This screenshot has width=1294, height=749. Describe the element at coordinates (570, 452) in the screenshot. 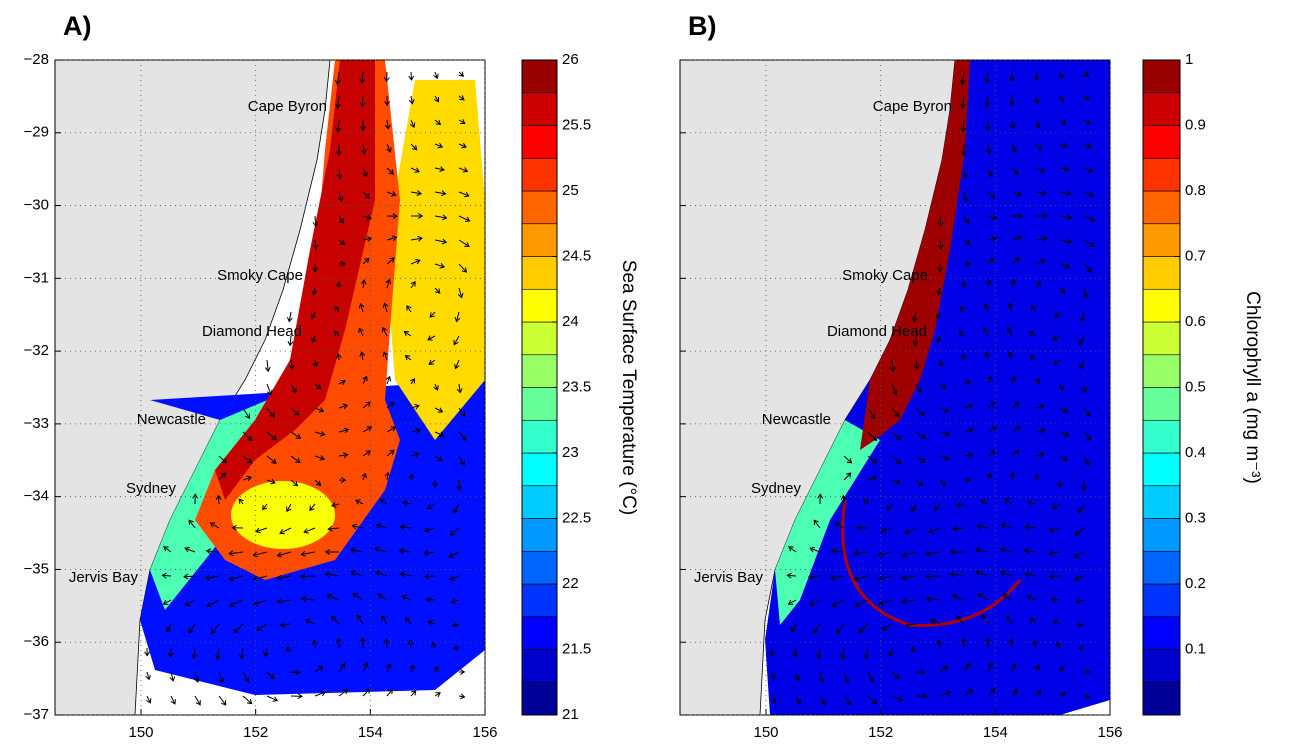

I see `colorbar-tick-label: 23` at that location.